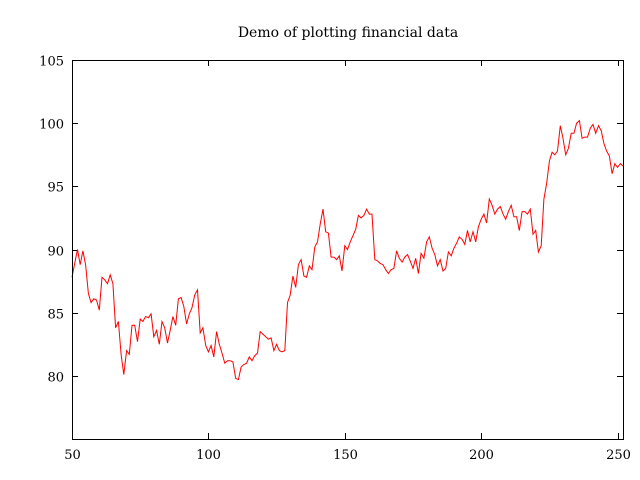 This screenshot has width=640, height=480. What do you see at coordinates (618, 455) in the screenshot?
I see `x-tick-label-250: 250` at bounding box center [618, 455].